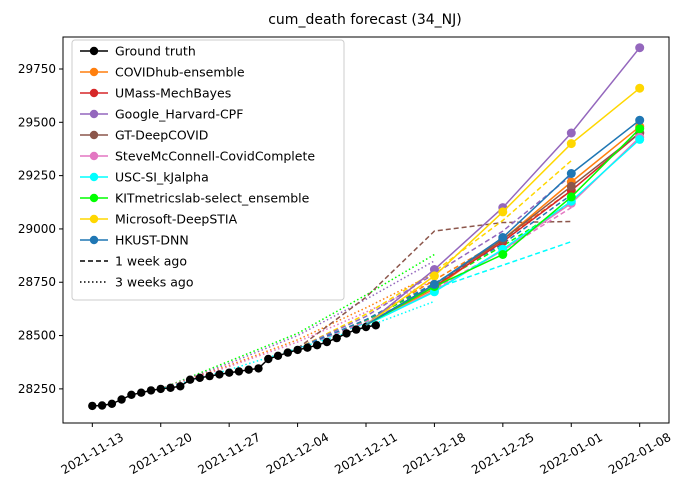 The width and height of the screenshot is (688, 496). I want to click on legend-label-3-weeks-ago: 3 weeks ago, so click(154, 282).